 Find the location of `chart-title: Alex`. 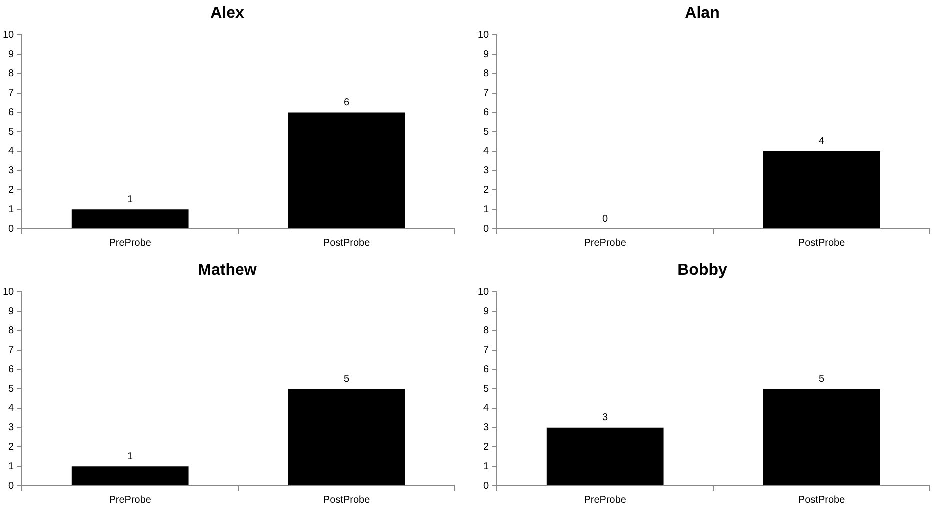

chart-title: Alex is located at coordinates (227, 13).